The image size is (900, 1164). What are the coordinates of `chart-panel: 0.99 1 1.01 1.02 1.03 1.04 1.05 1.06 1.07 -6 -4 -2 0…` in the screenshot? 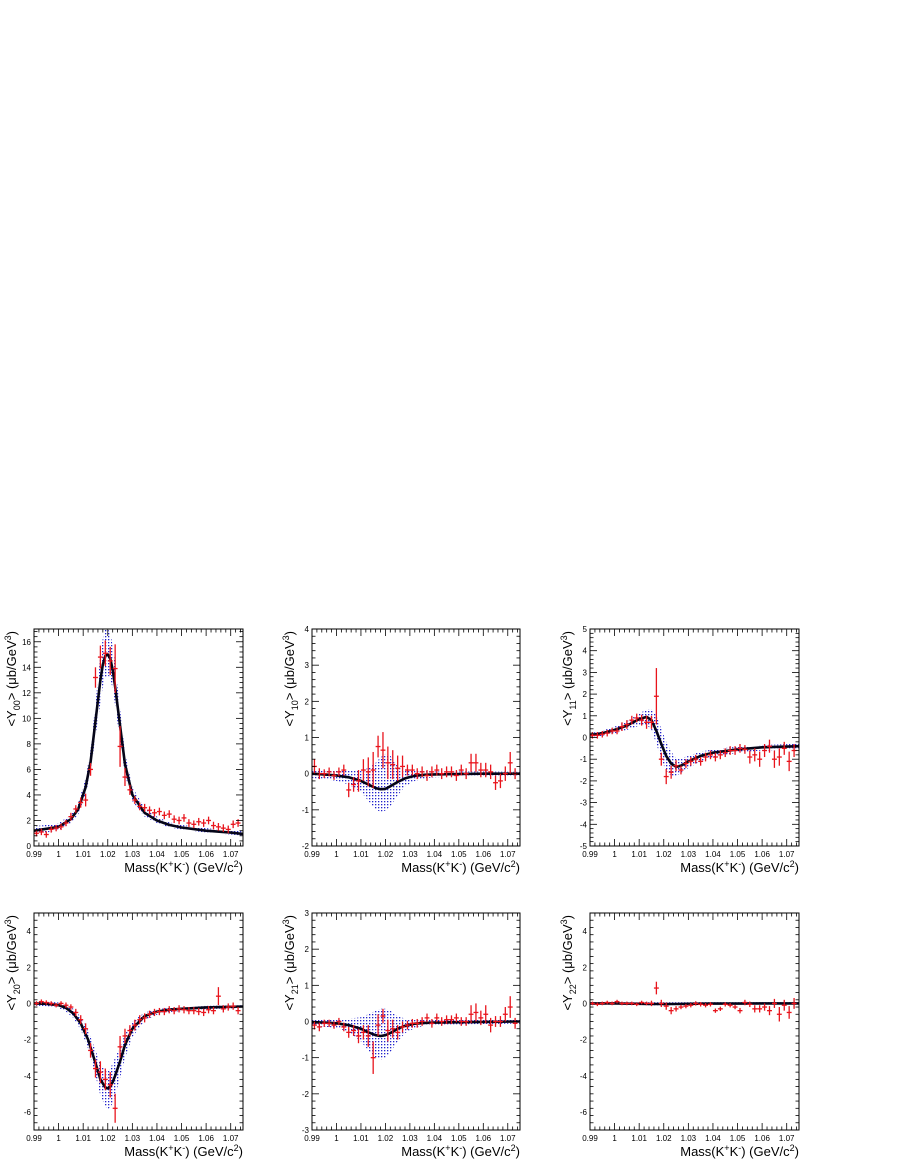 It's located at (679, 1035).